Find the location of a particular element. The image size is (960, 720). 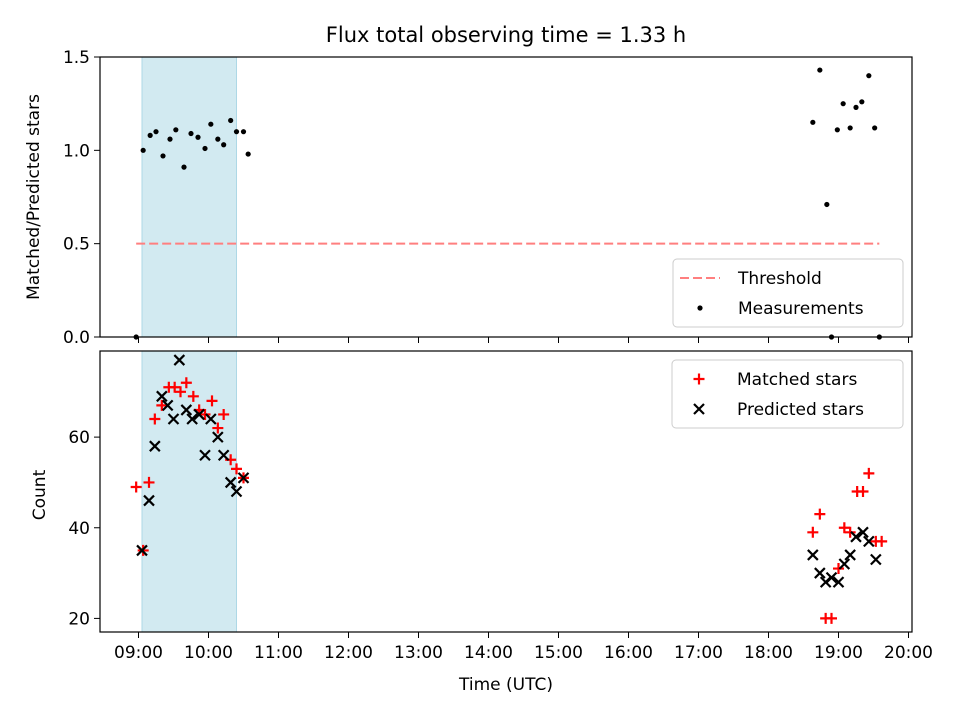

x-tick-label: 16:00 is located at coordinates (628, 653).